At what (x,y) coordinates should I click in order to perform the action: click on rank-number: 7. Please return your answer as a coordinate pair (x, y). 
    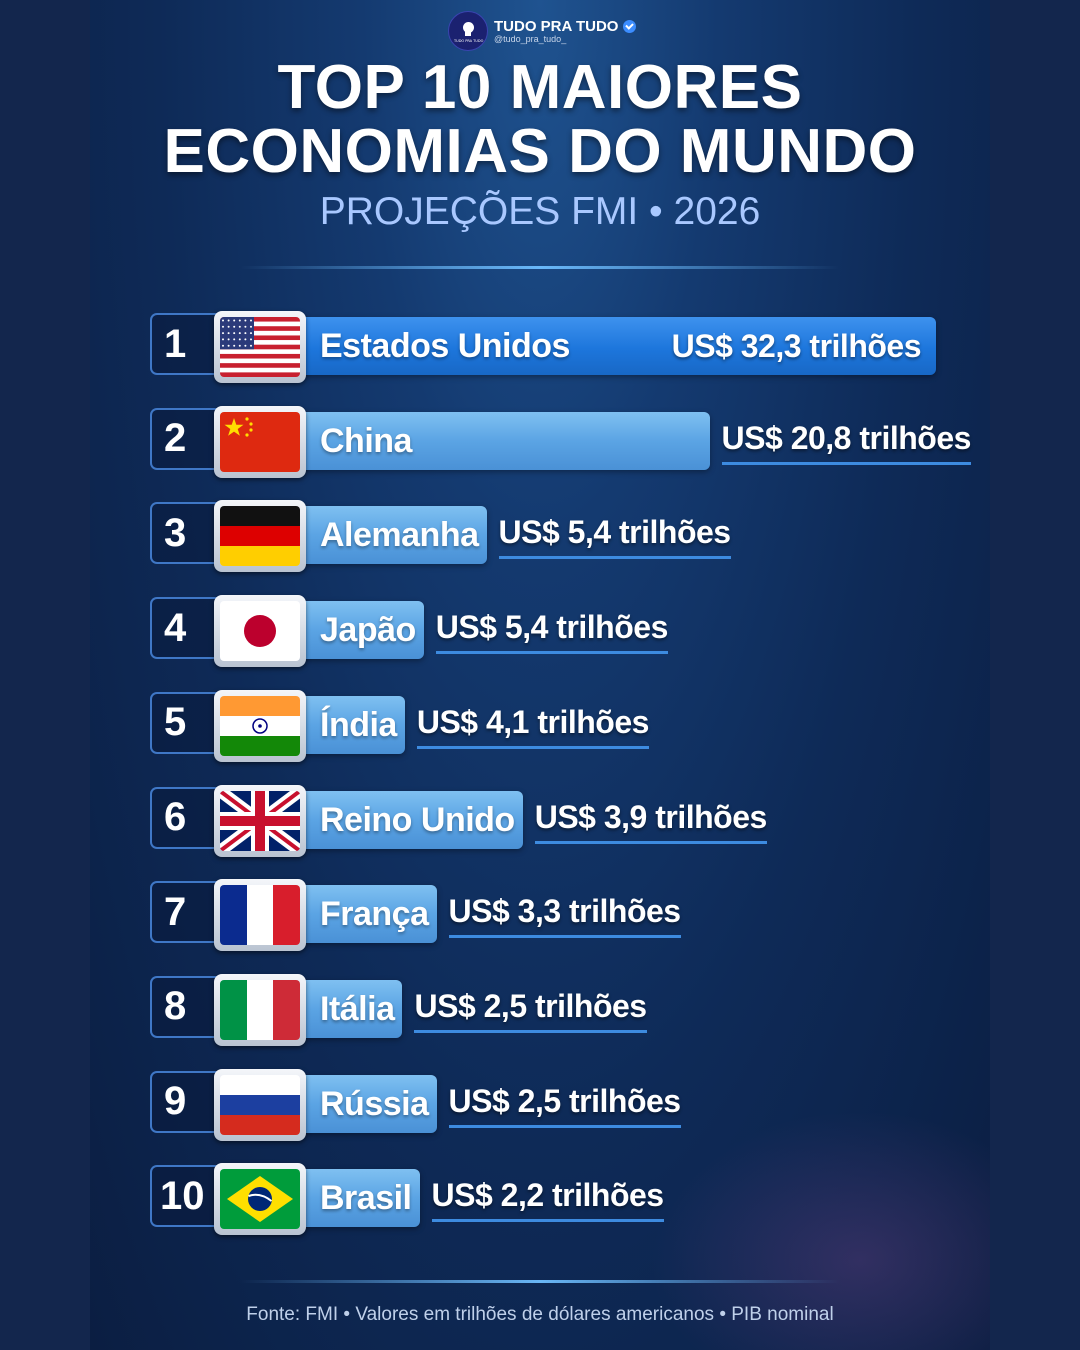
    Looking at the image, I should click on (188, 912).